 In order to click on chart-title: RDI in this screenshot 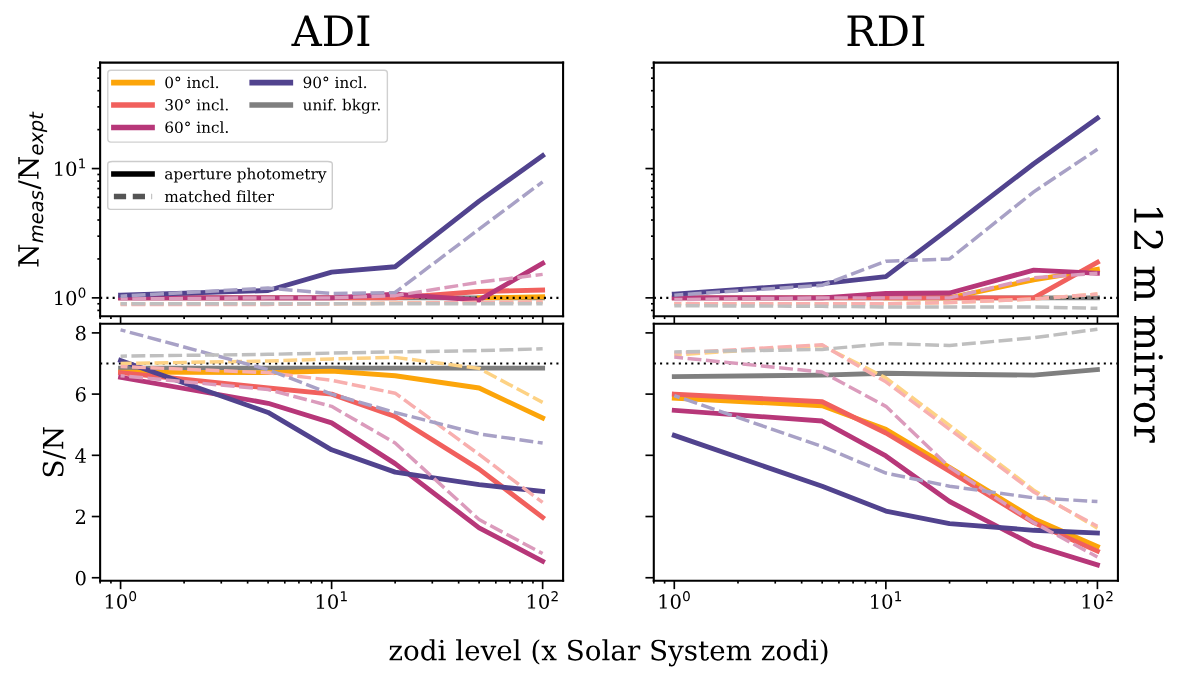, I will do `click(886, 30)`.